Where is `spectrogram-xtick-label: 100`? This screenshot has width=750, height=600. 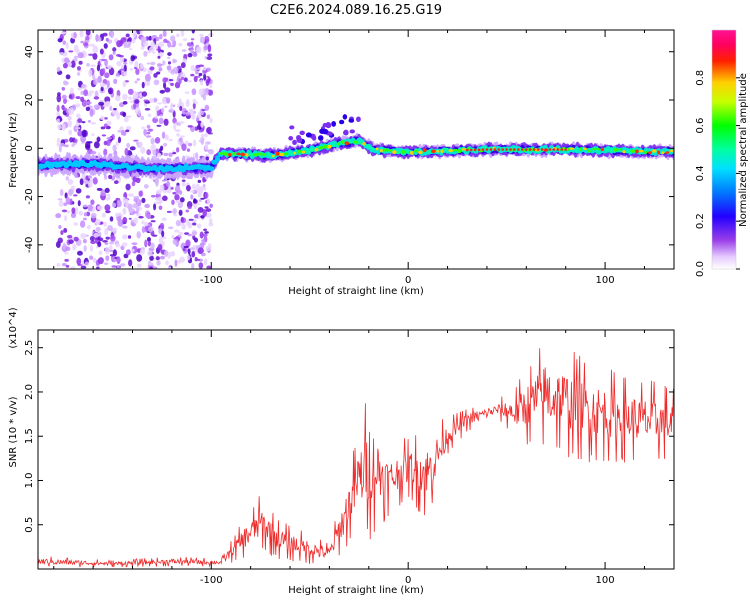 spectrogram-xtick-label: 100 is located at coordinates (605, 280).